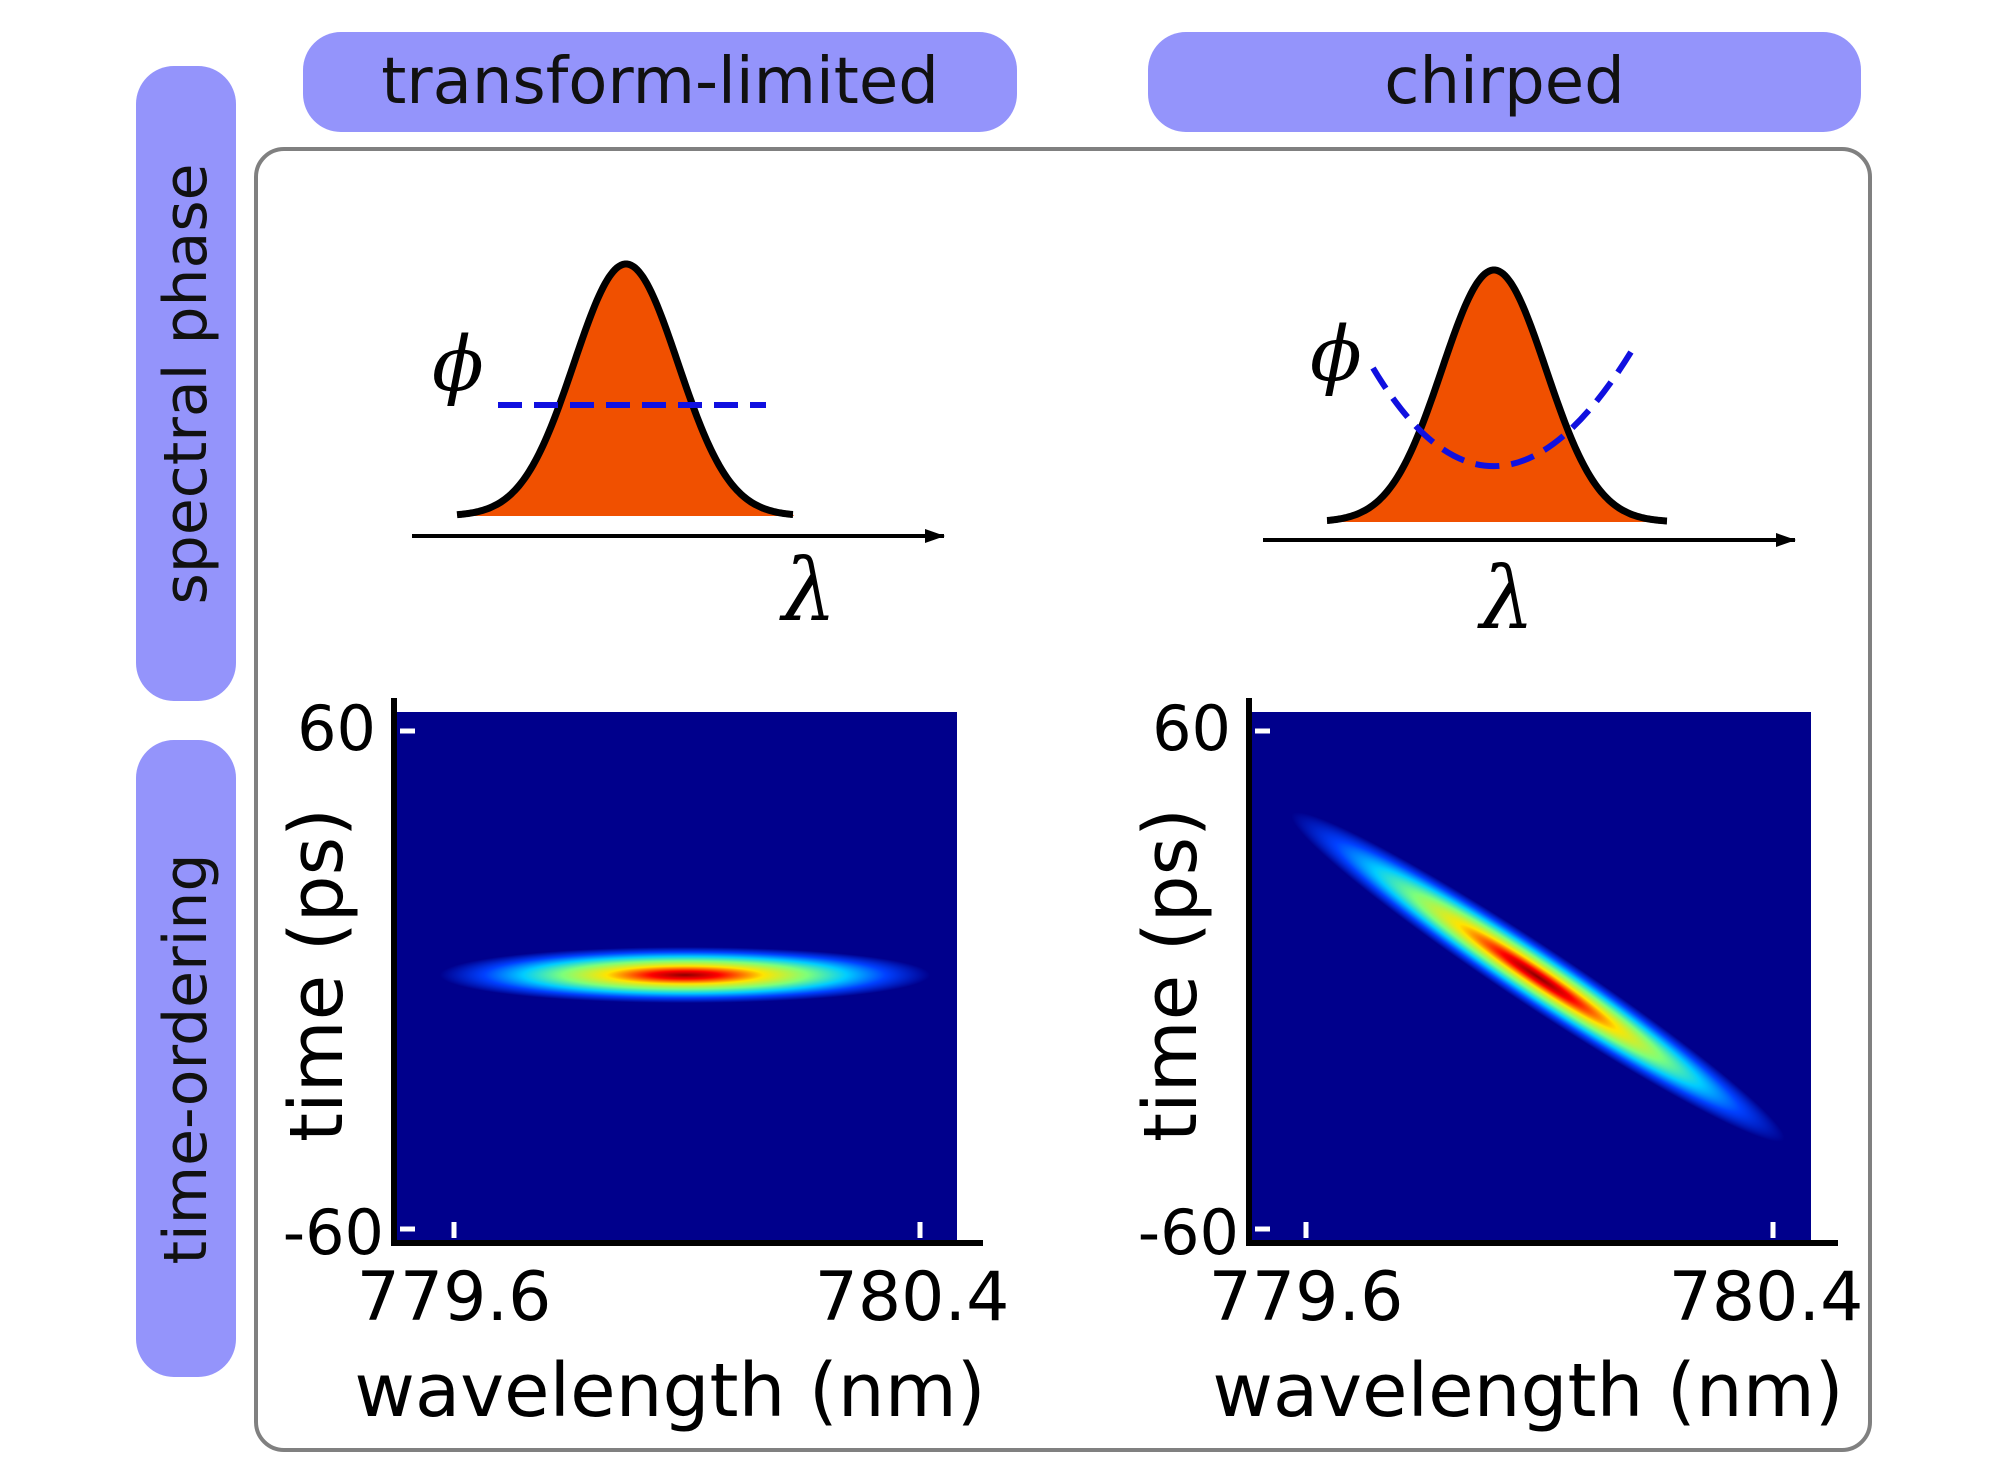 This screenshot has height=1469, width=2000. I want to click on column-label-chirped: chirped, so click(1504, 82).